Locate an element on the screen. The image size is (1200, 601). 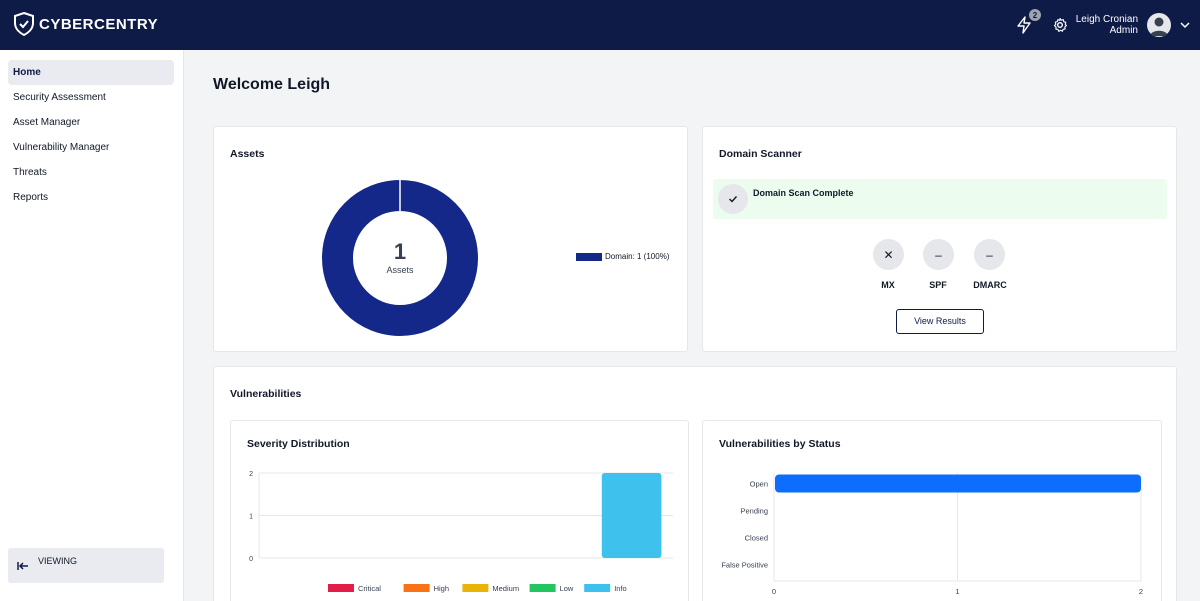
assets-donut-chart: 1 Assets is located at coordinates (400, 258).